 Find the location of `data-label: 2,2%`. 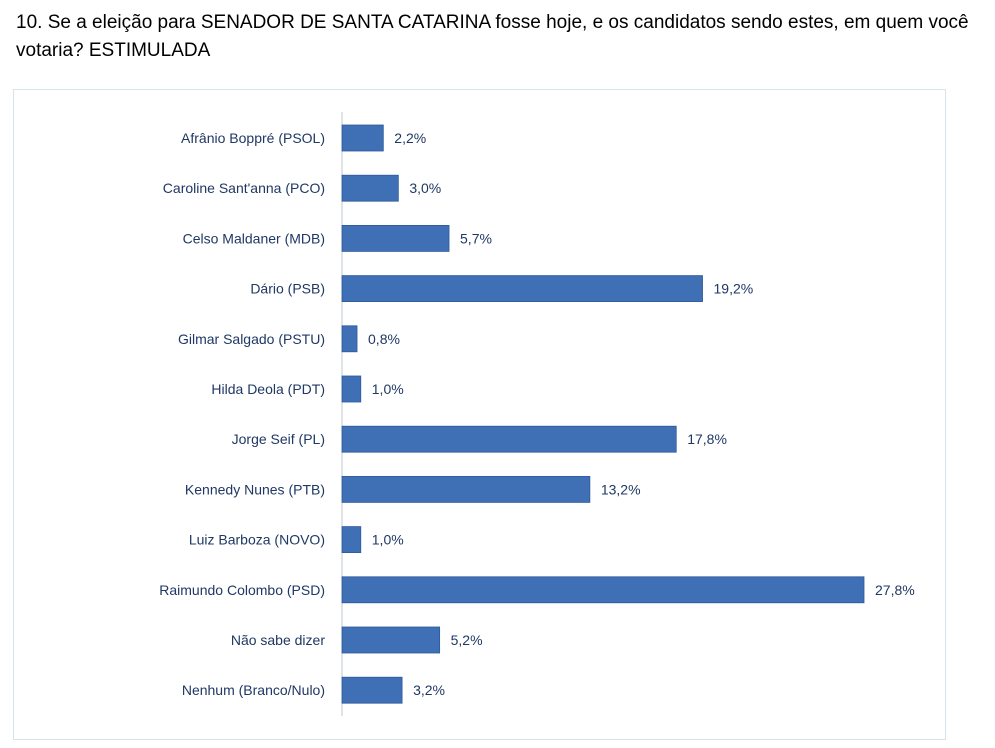

data-label: 2,2% is located at coordinates (410, 138).